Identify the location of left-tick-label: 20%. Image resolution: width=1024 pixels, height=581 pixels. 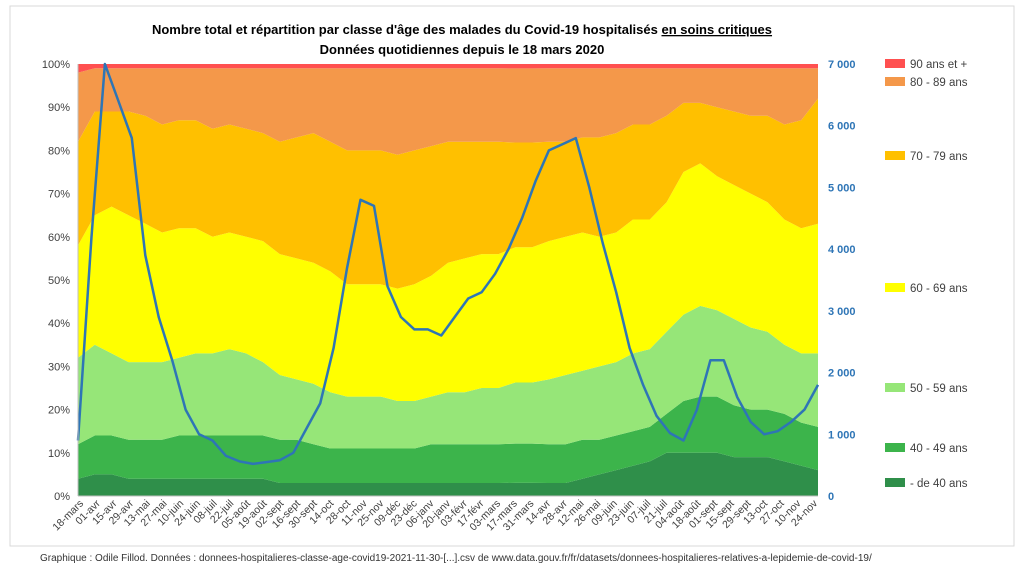
(59, 411).